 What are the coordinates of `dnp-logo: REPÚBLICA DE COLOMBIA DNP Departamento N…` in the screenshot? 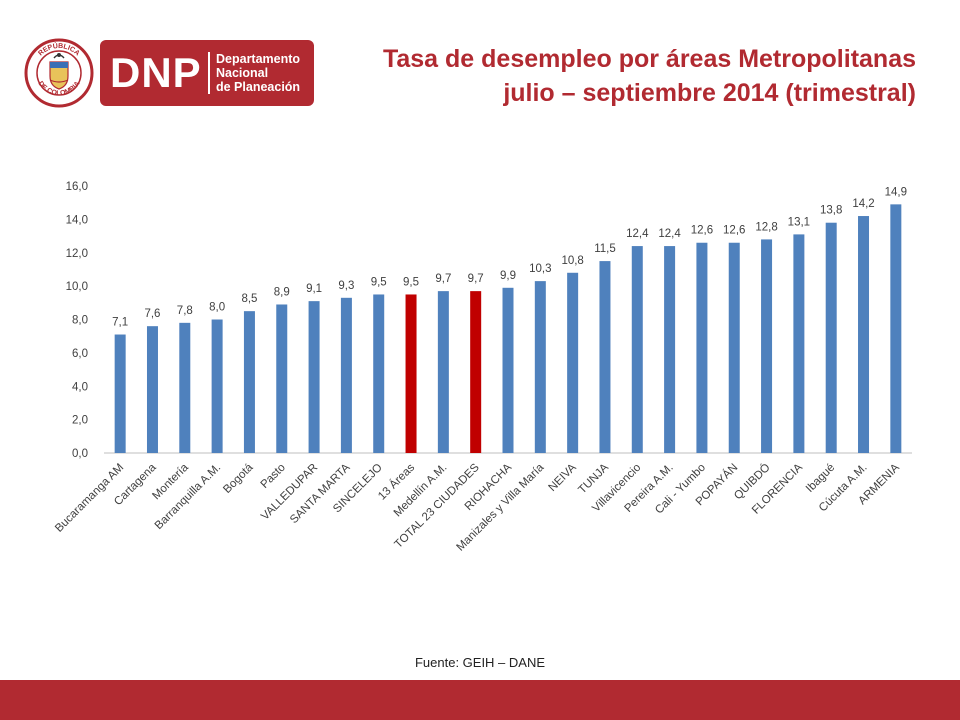 It's located at (169, 73).